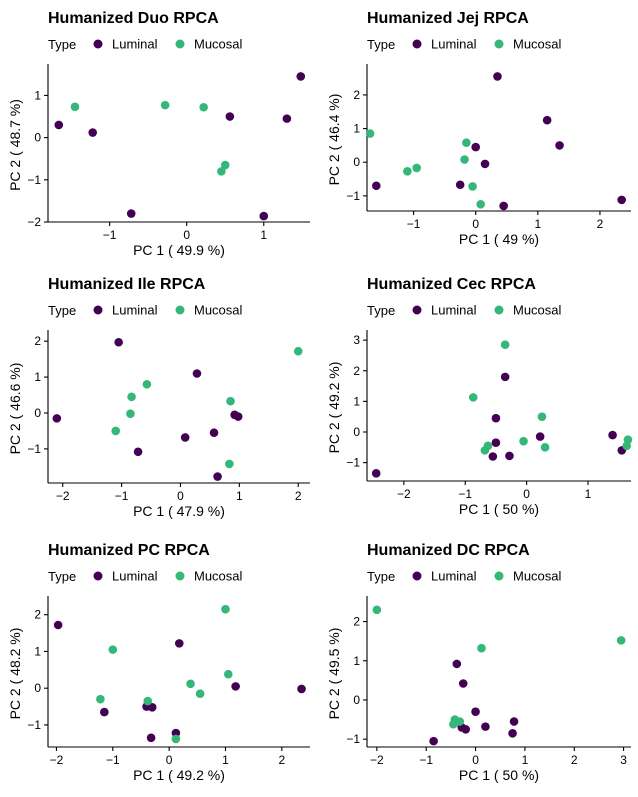  What do you see at coordinates (623, 760) in the screenshot?
I see `x-tick-label: 3` at bounding box center [623, 760].